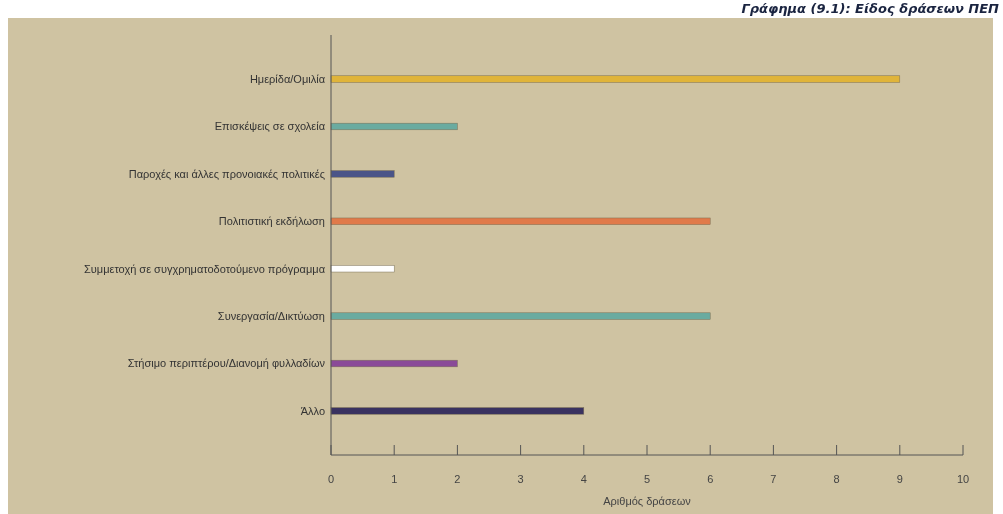  Describe the element at coordinates (331, 479) in the screenshot. I see `x-tick-label: 0` at that location.